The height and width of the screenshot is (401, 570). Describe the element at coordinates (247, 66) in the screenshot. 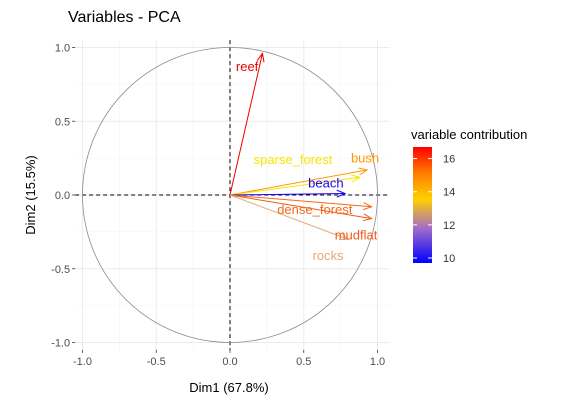

I see `label-reef: reef` at that location.